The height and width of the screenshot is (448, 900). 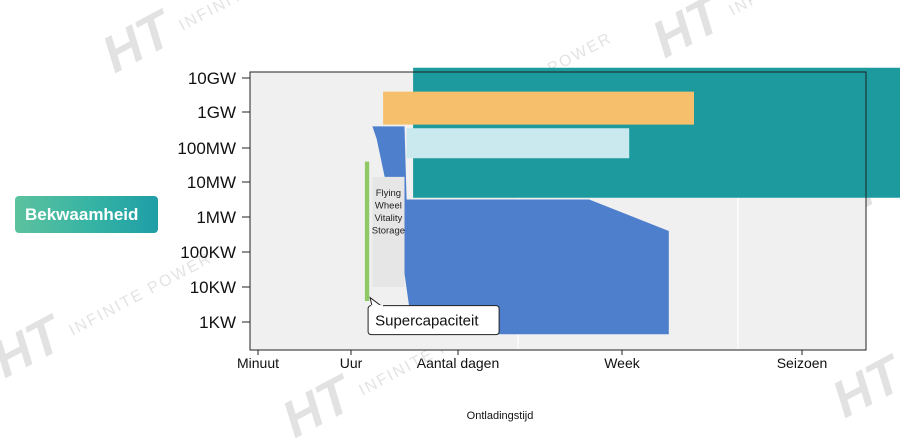 I want to click on x-tick-label: Aantal dagen, so click(x=458, y=363).